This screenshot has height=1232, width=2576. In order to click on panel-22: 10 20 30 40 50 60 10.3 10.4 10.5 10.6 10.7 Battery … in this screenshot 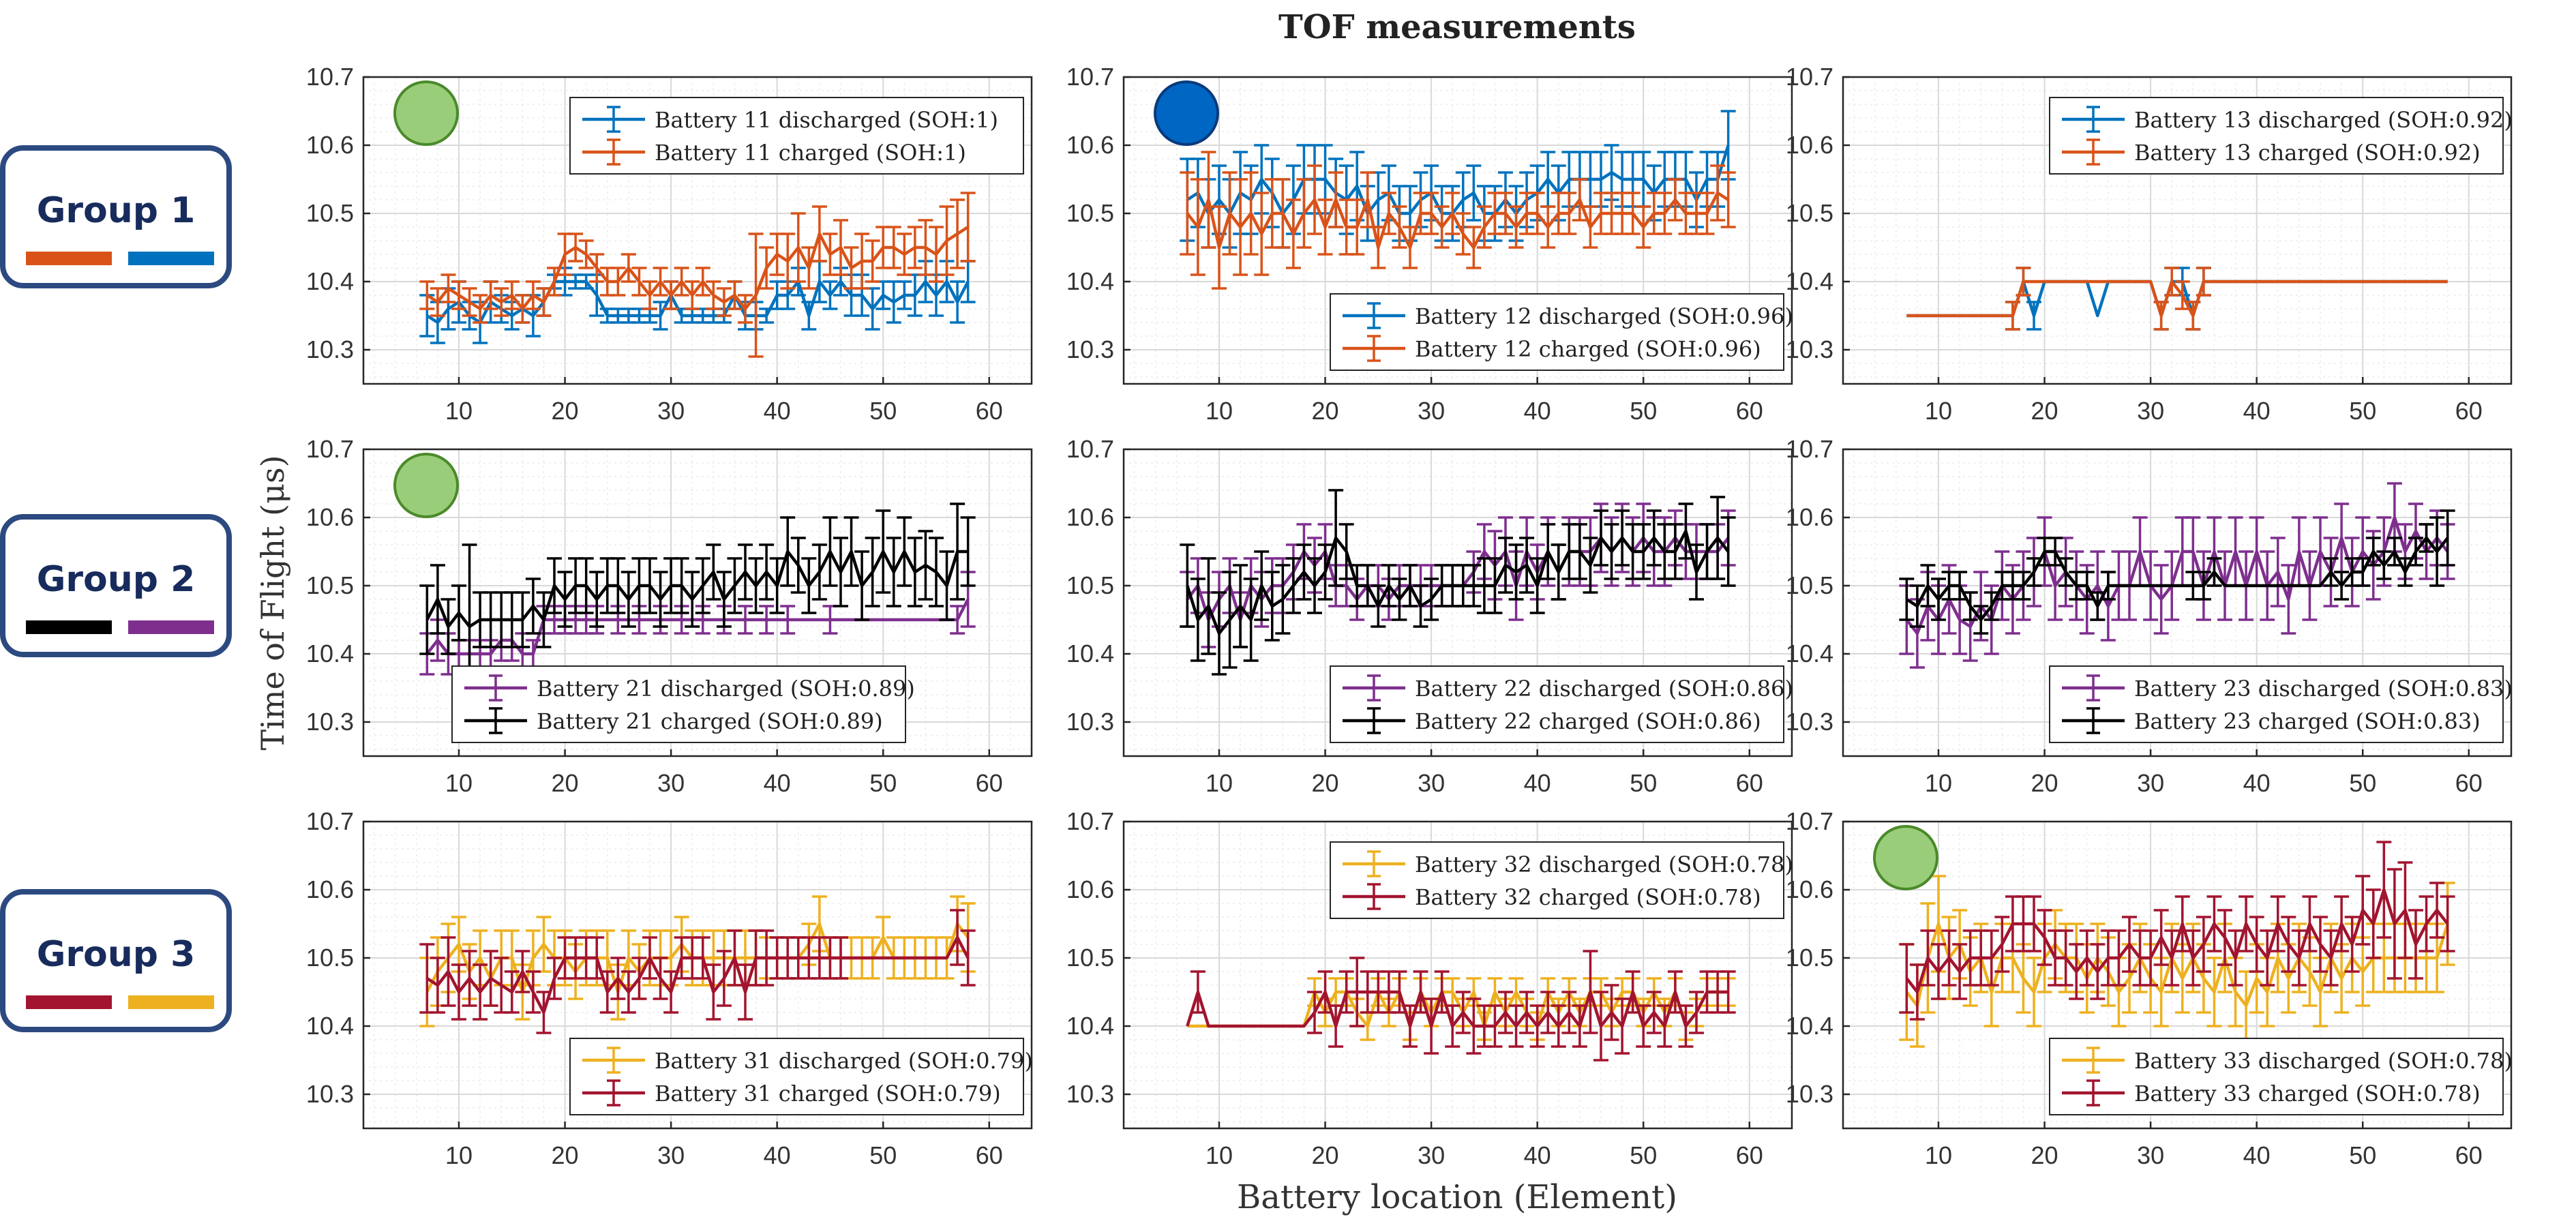, I will do `click(1429, 616)`.